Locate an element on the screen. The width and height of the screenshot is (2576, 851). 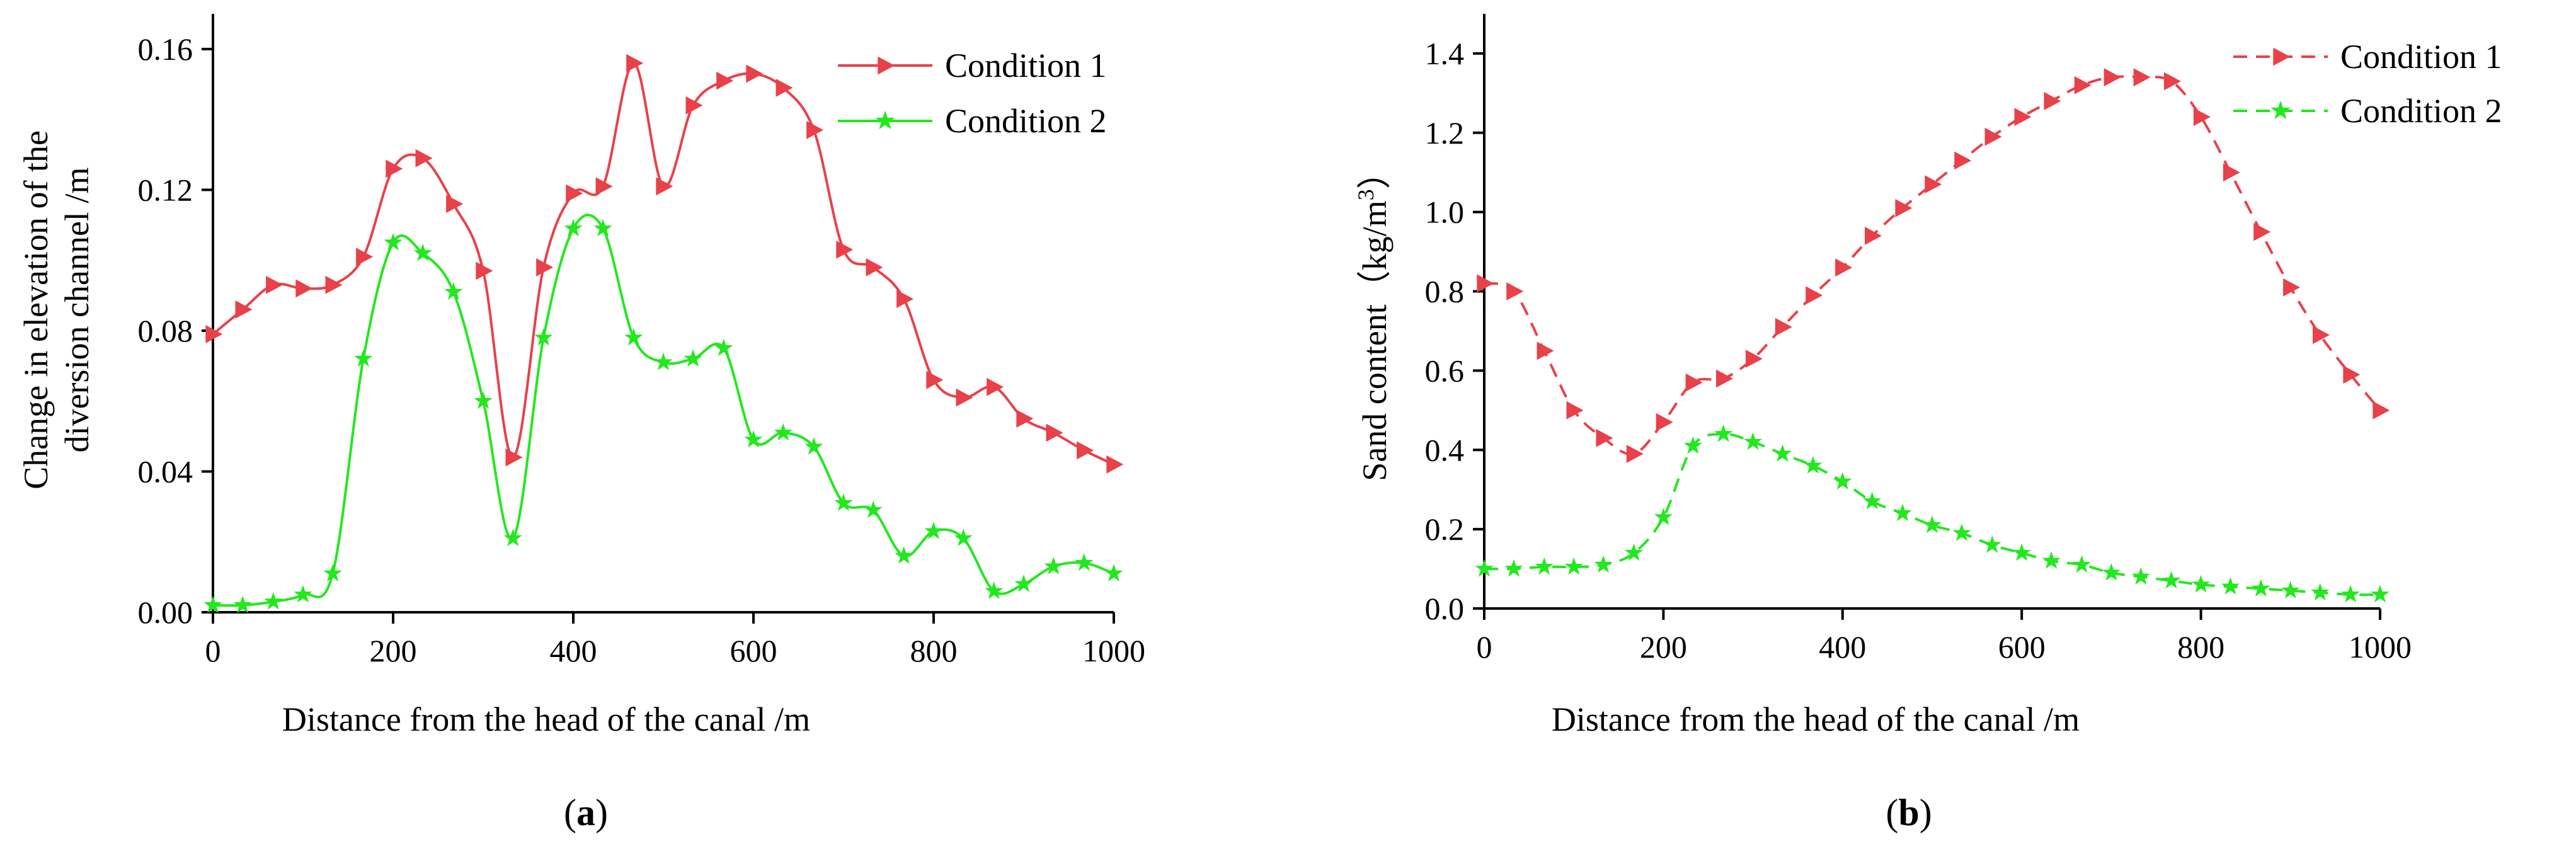
y-tick-label: 0.2 is located at coordinates (1445, 529).